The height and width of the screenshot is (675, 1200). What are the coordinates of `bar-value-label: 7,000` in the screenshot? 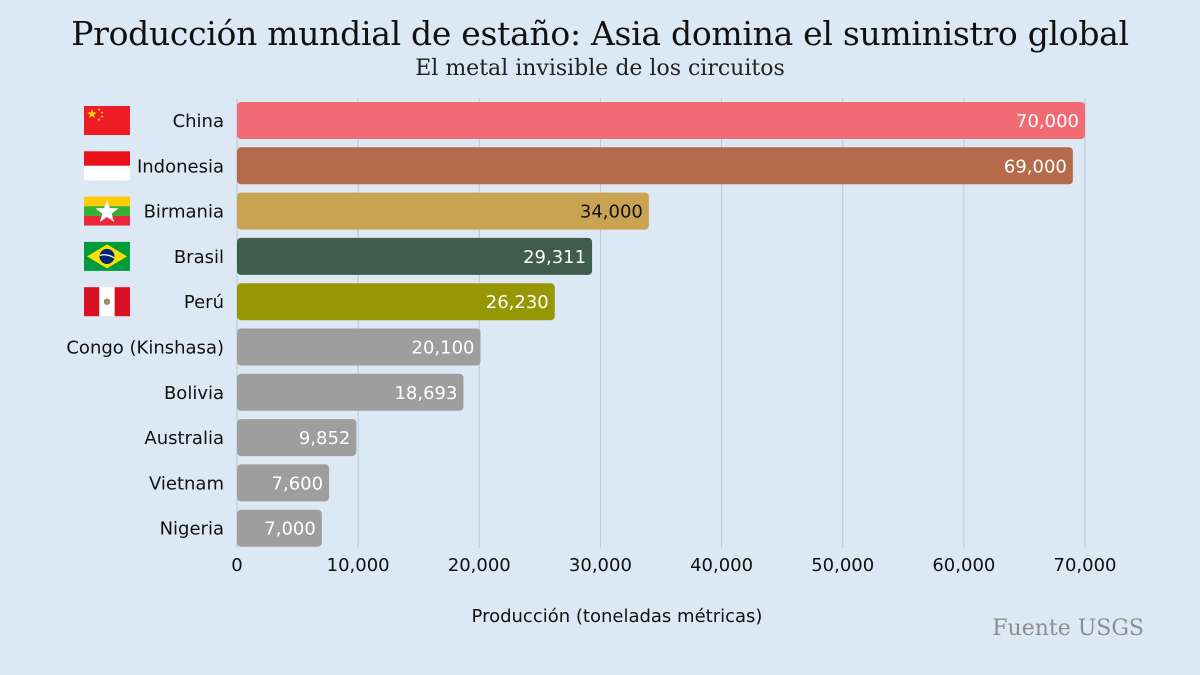 It's located at (290, 529).